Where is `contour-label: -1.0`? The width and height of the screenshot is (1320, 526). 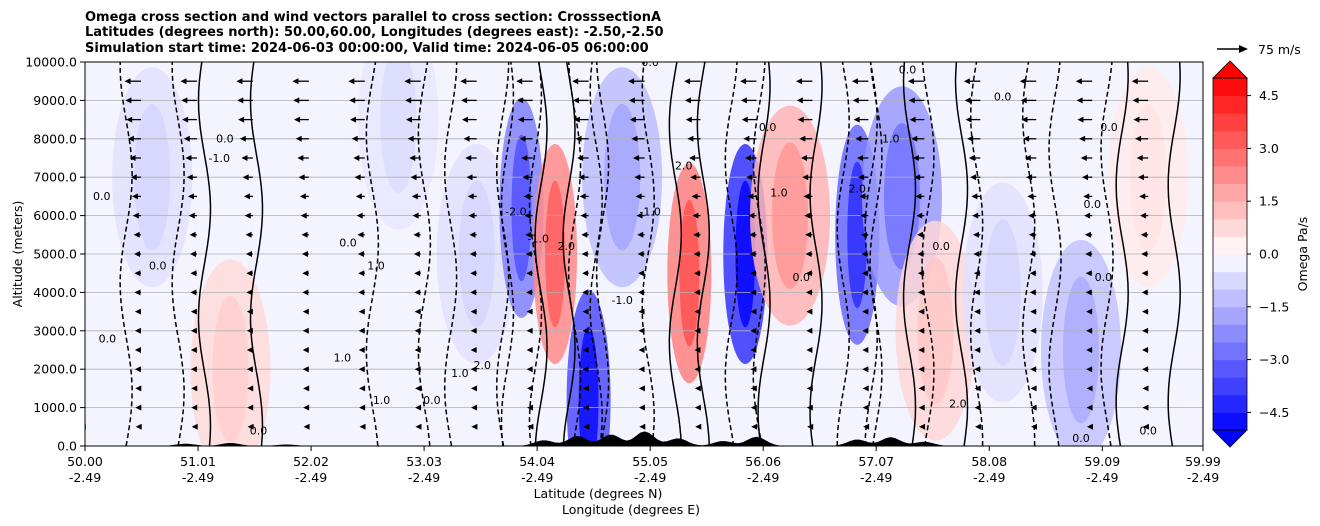 contour-label: -1.0 is located at coordinates (621, 300).